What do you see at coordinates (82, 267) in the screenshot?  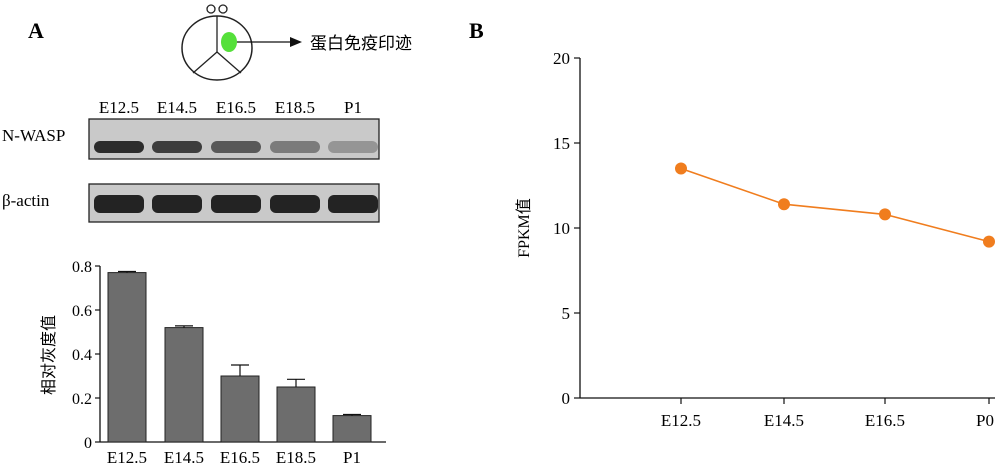 I see `bar-y-tick-label: 0.8` at bounding box center [82, 267].